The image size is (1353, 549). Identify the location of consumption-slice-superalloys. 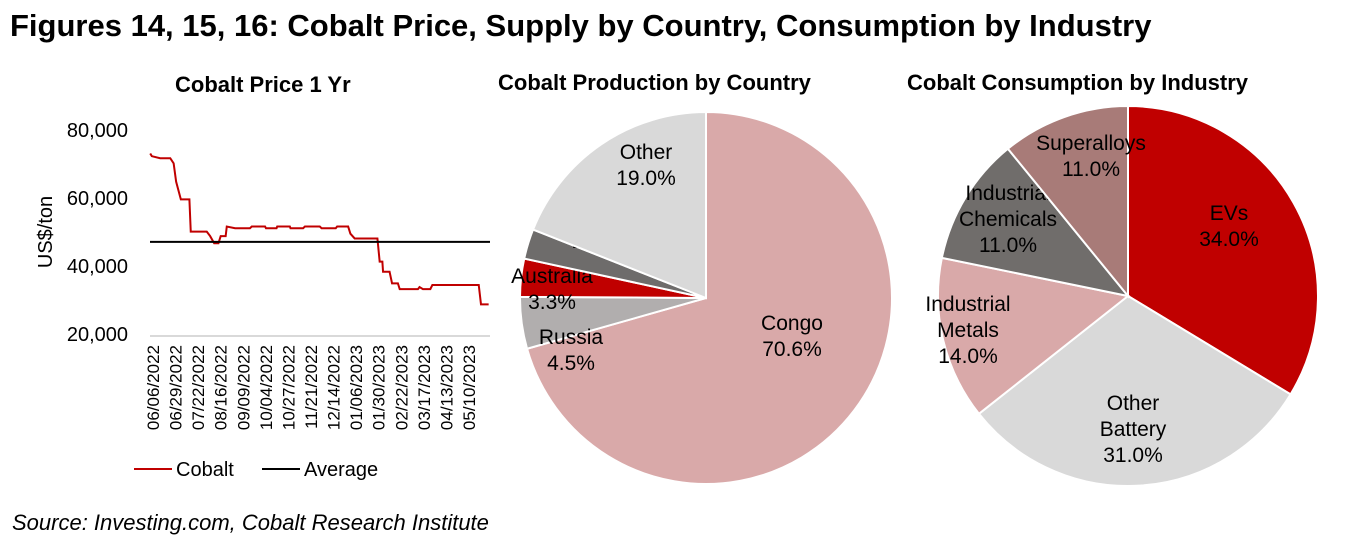
(1067, 201).